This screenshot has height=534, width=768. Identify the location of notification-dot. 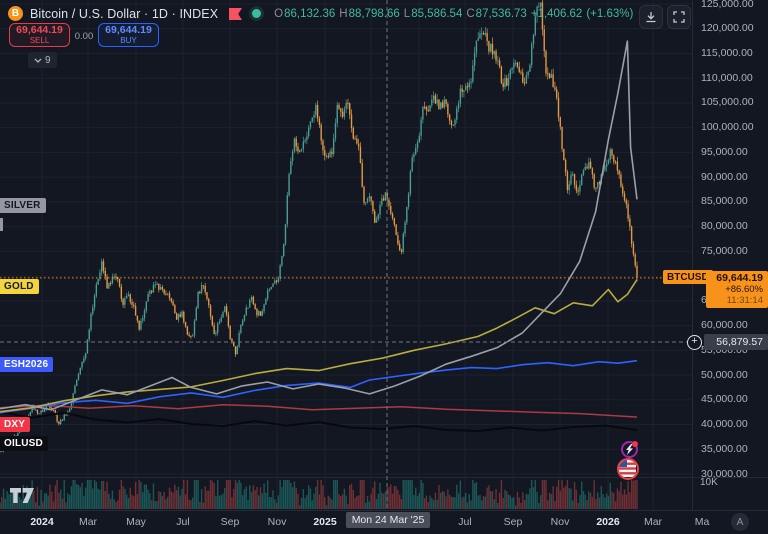
(635, 444).